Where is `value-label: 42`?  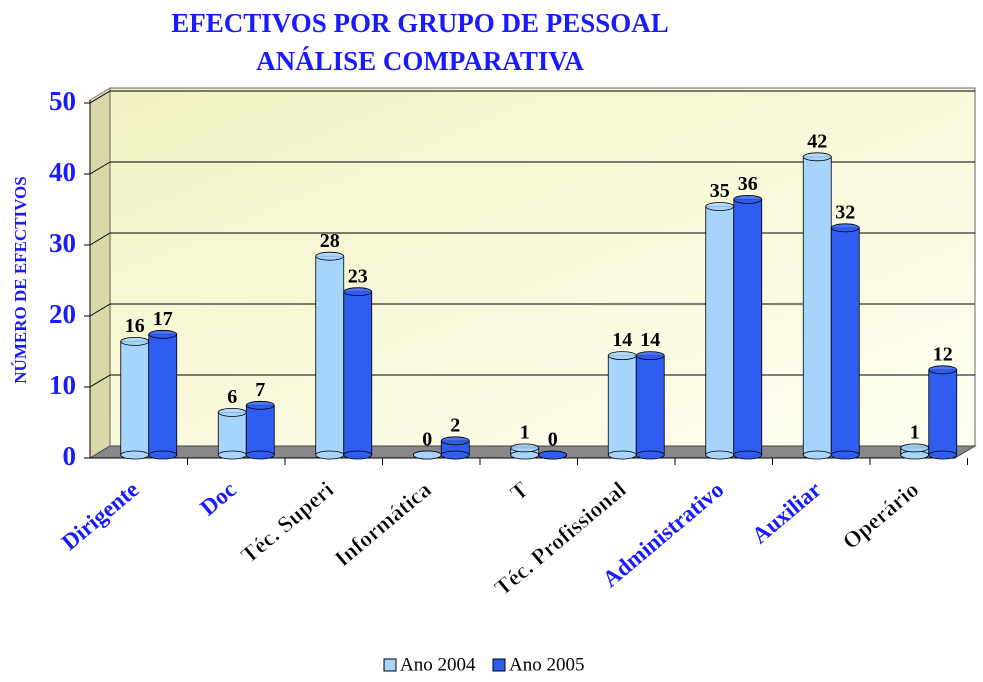
value-label: 42 is located at coordinates (817, 141).